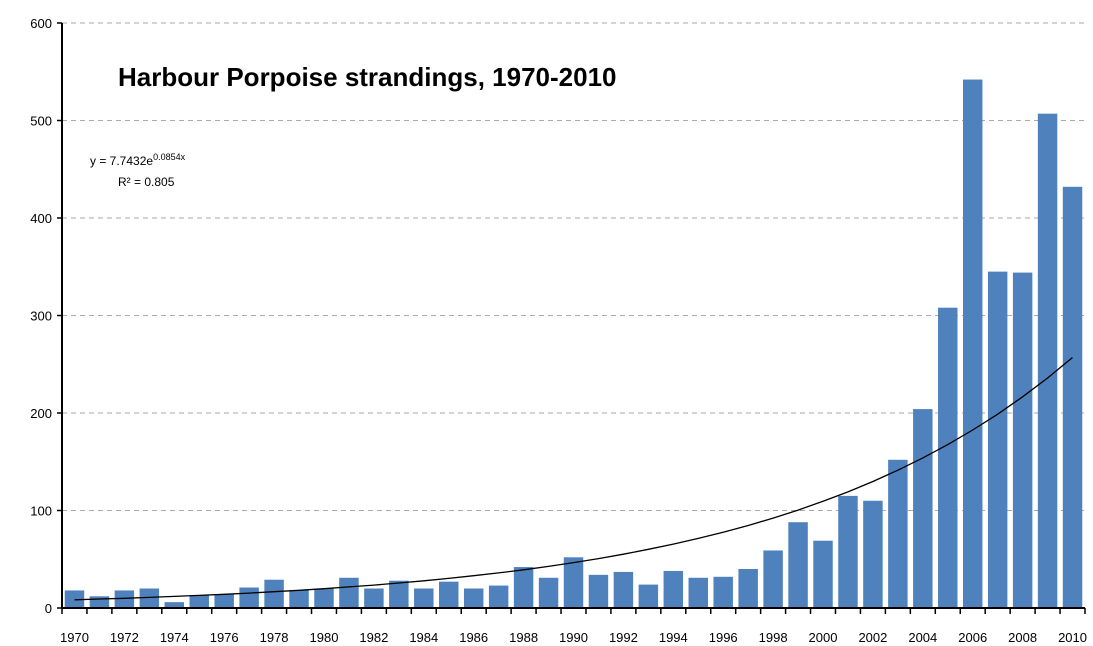 This screenshot has height=646, width=1093. Describe the element at coordinates (367, 77) in the screenshot. I see `chart-title: Harbour Porpoise strandings, 1970-2010` at that location.